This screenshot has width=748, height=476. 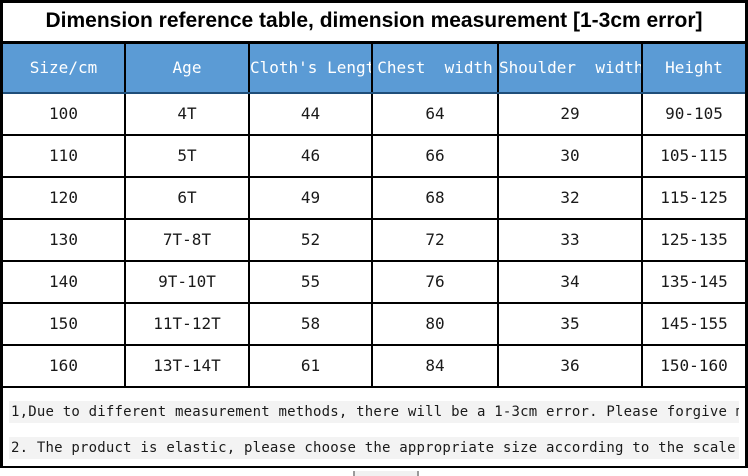 I want to click on table-cell: 160, so click(x=64, y=365).